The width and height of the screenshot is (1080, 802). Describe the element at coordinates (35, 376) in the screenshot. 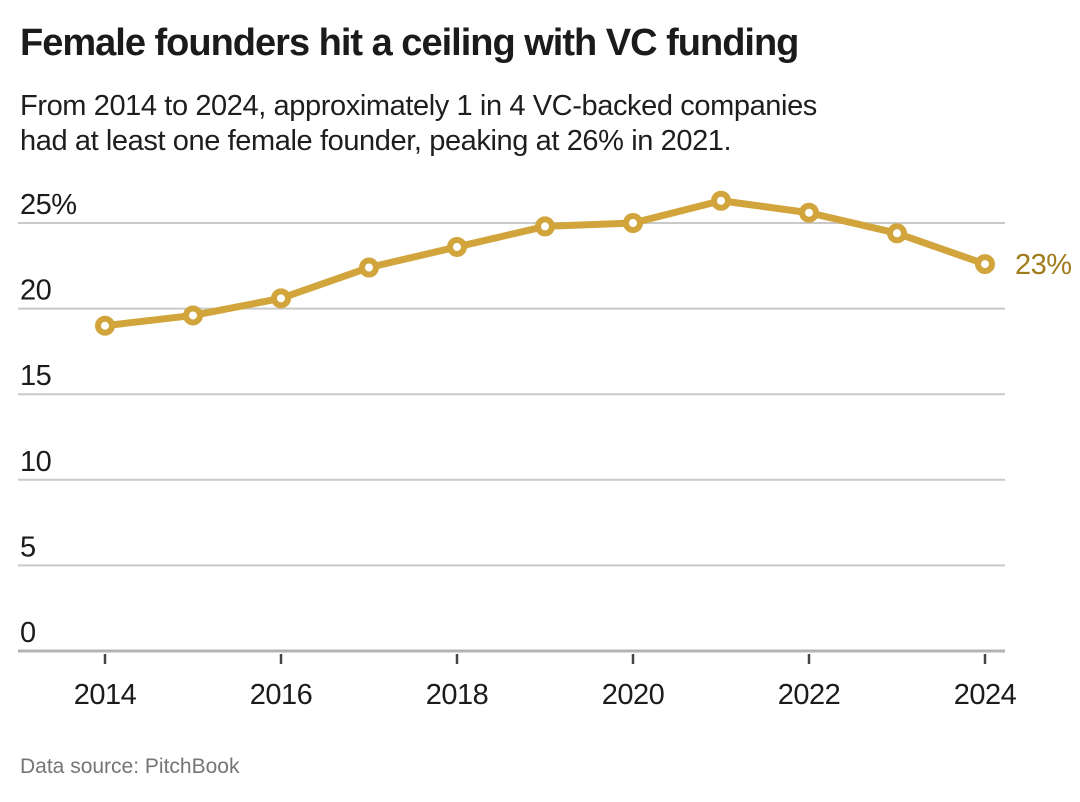

I see `y-axis-tick-label: 15` at that location.